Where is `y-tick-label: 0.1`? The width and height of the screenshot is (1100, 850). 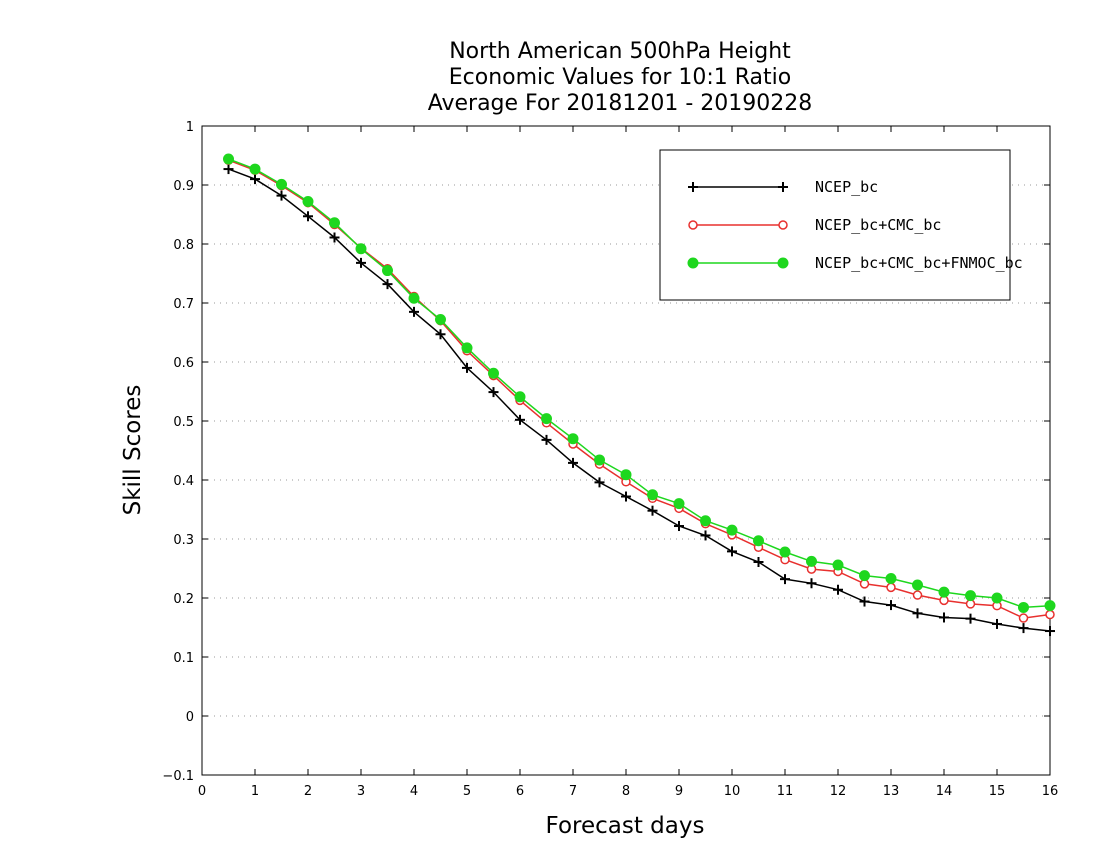
y-tick-label: 0.1 is located at coordinates (183, 658).